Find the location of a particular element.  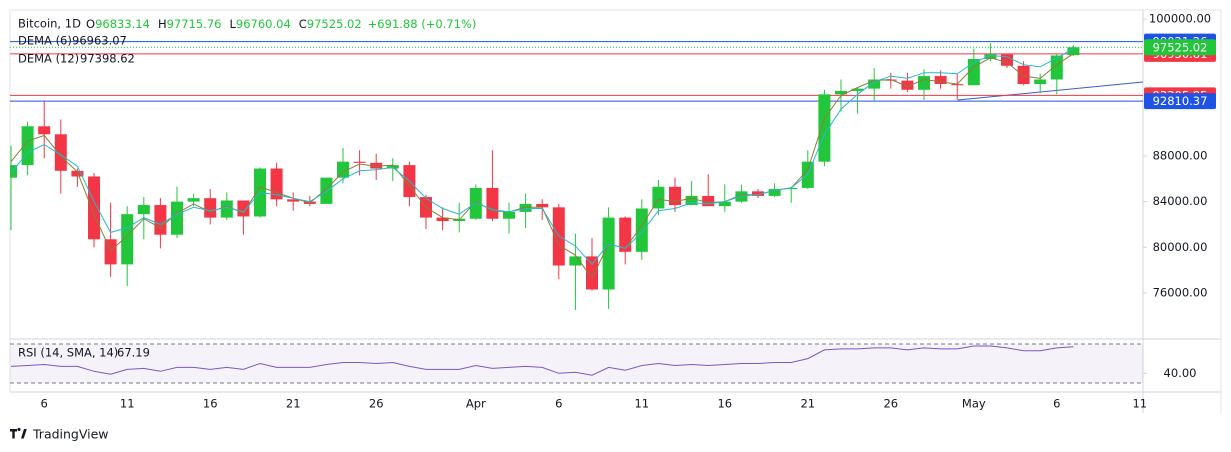

brand: TradingView is located at coordinates (59, 434).